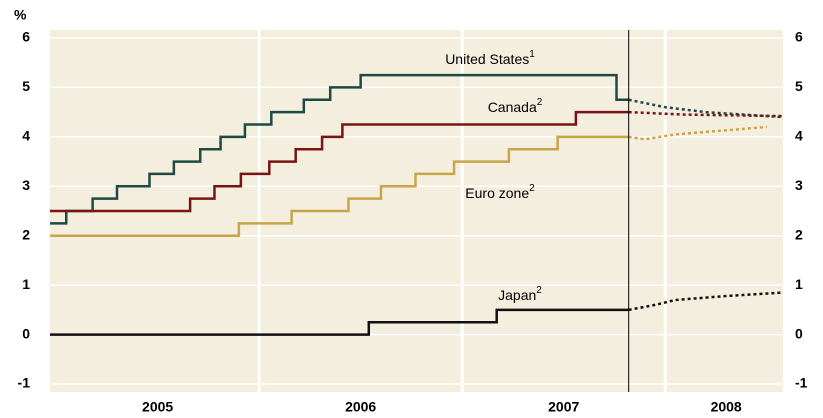 The width and height of the screenshot is (823, 418). Describe the element at coordinates (497, 193) in the screenshot. I see `series-name: Euro zone` at that location.